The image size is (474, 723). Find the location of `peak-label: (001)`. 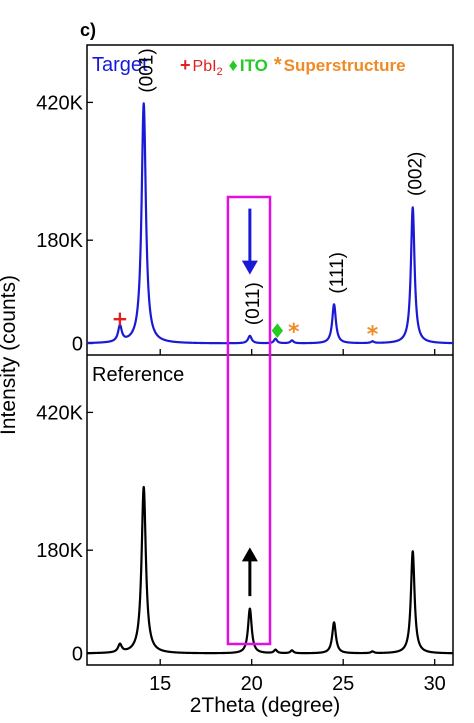

peak-label: (001) is located at coordinates (147, 70).